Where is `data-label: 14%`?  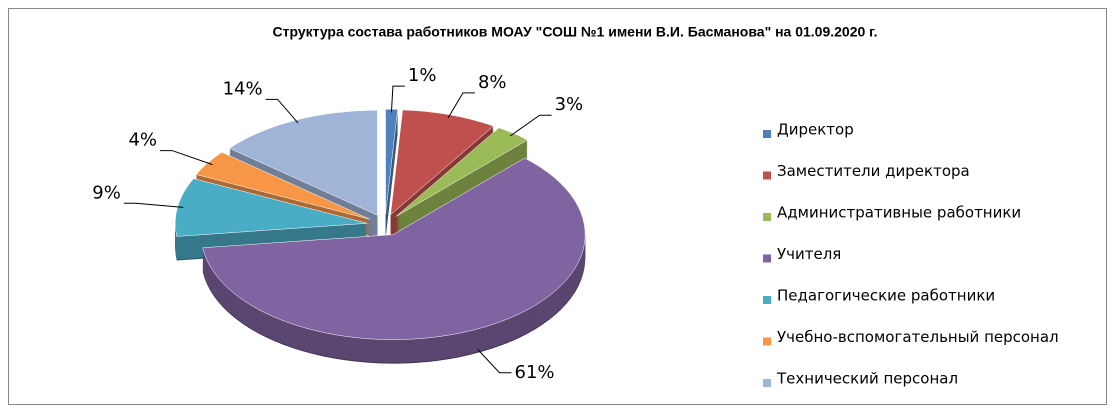 data-label: 14% is located at coordinates (243, 88).